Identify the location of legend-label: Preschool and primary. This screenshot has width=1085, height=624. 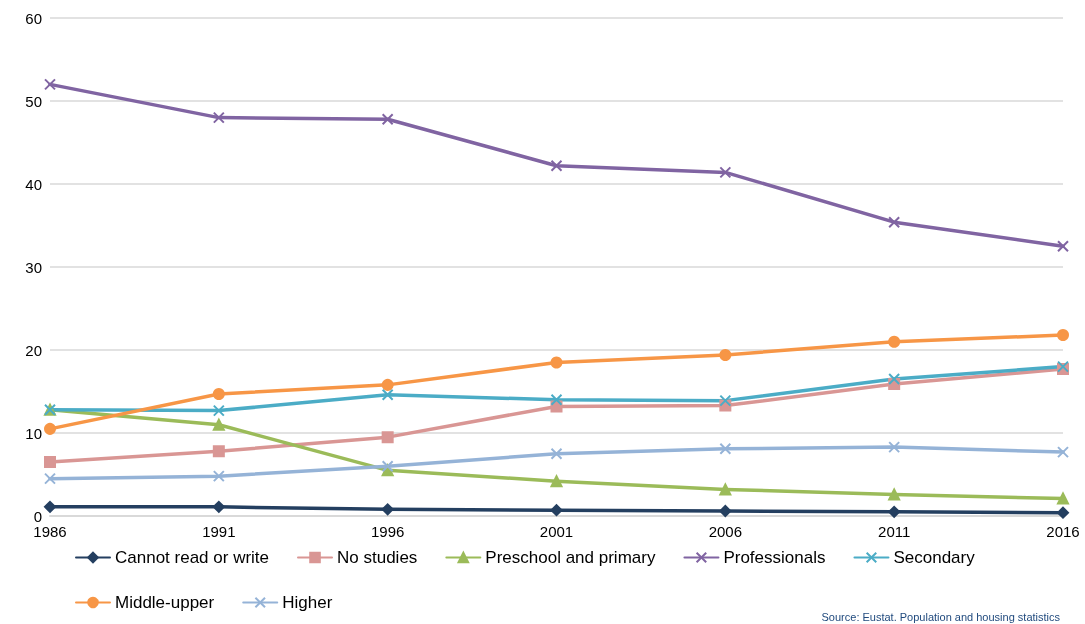
(570, 557).